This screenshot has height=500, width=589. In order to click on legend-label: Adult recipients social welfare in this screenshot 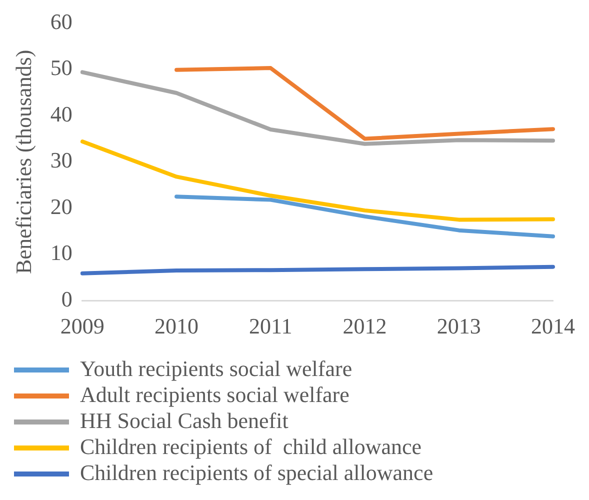, I will do `click(215, 394)`.